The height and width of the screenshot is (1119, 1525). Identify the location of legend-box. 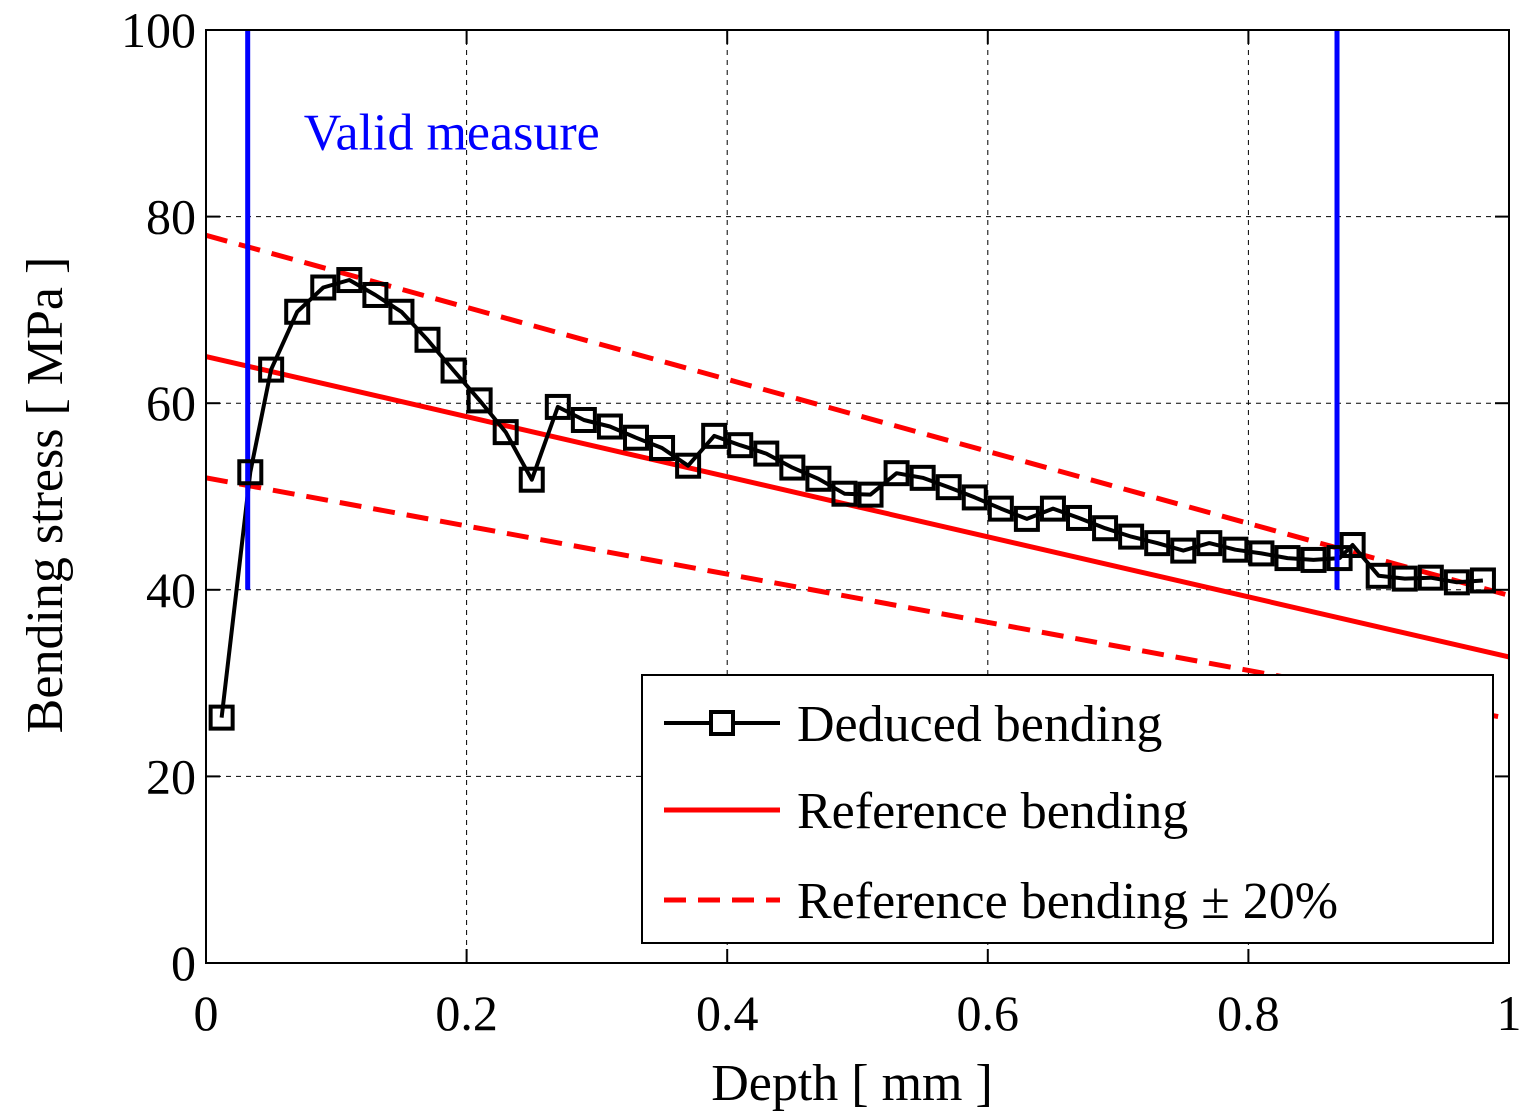
(1067, 809).